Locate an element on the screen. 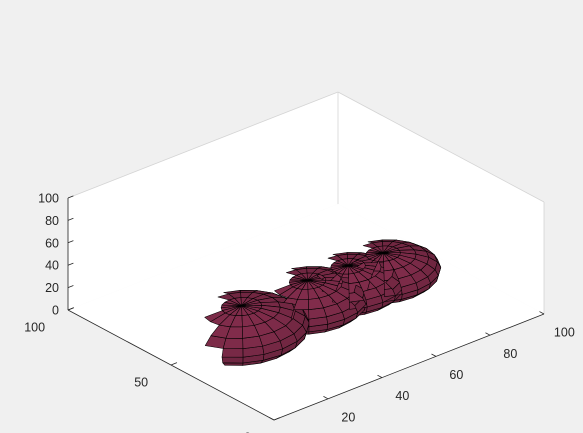 This screenshot has height=433, width=583. x-tick-label: 60 is located at coordinates (456, 375).